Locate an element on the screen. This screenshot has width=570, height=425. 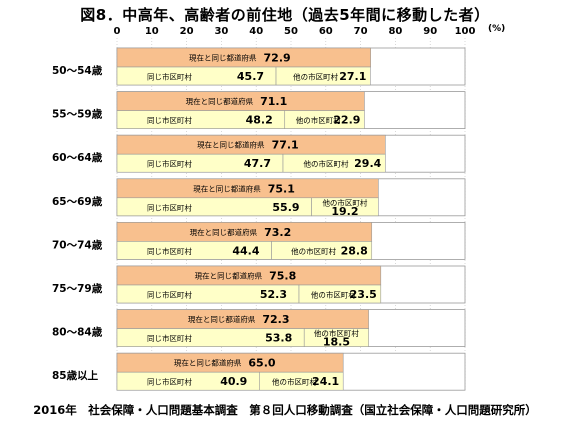
prefecture-value: 65.0 is located at coordinates (261, 363).